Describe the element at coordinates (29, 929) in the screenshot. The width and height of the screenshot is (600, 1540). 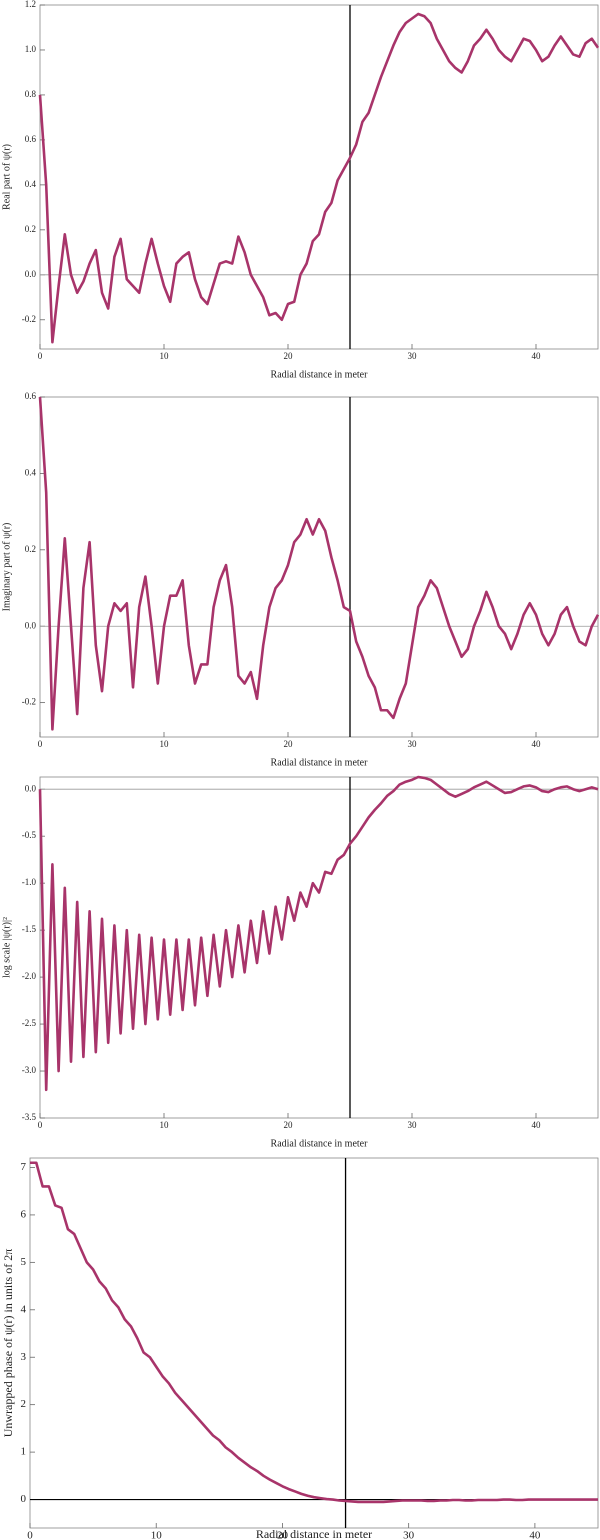
I see `y-tick-label: -1.5` at that location.